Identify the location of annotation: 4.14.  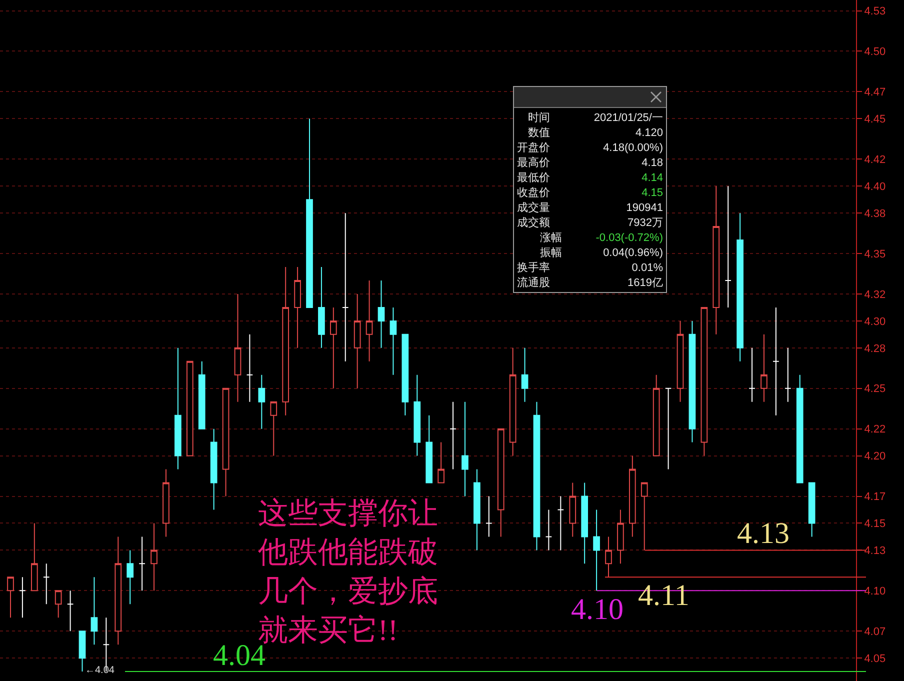
(652, 178).